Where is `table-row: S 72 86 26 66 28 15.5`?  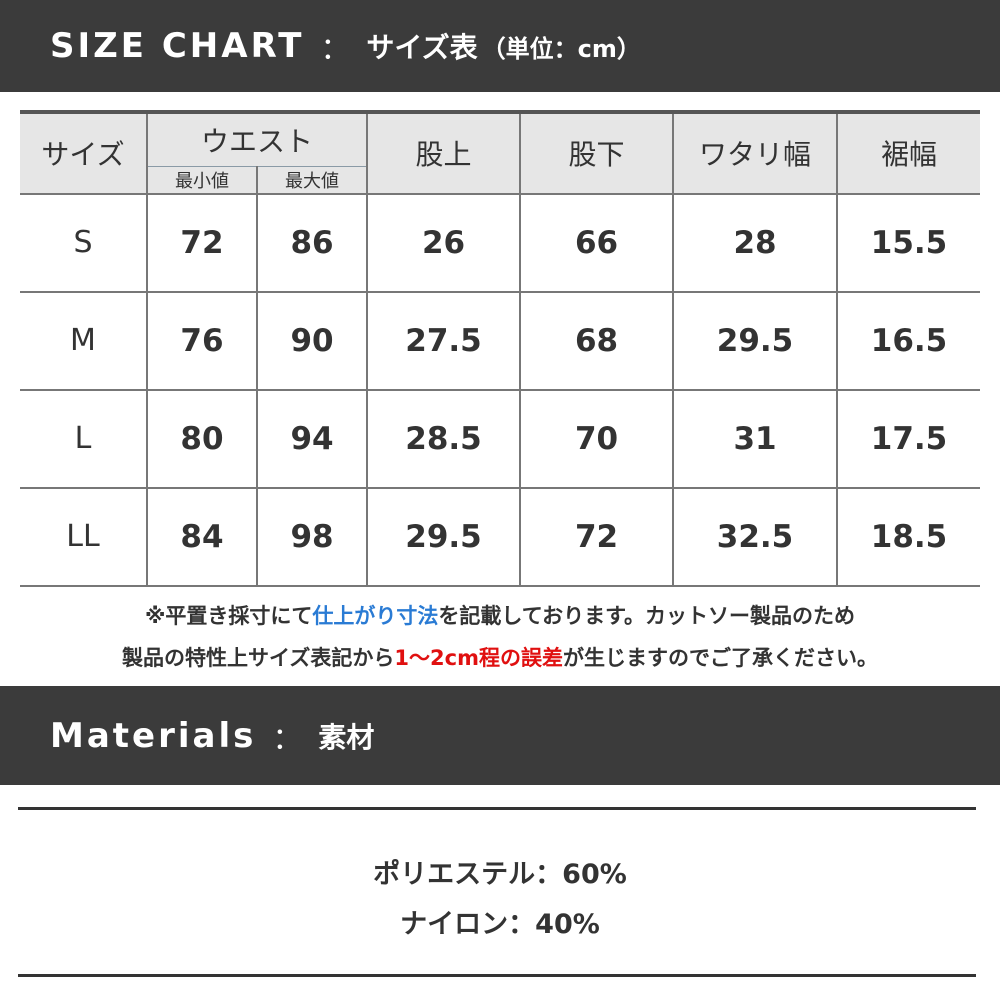 table-row: S 72 86 26 66 28 15.5 is located at coordinates (500, 242).